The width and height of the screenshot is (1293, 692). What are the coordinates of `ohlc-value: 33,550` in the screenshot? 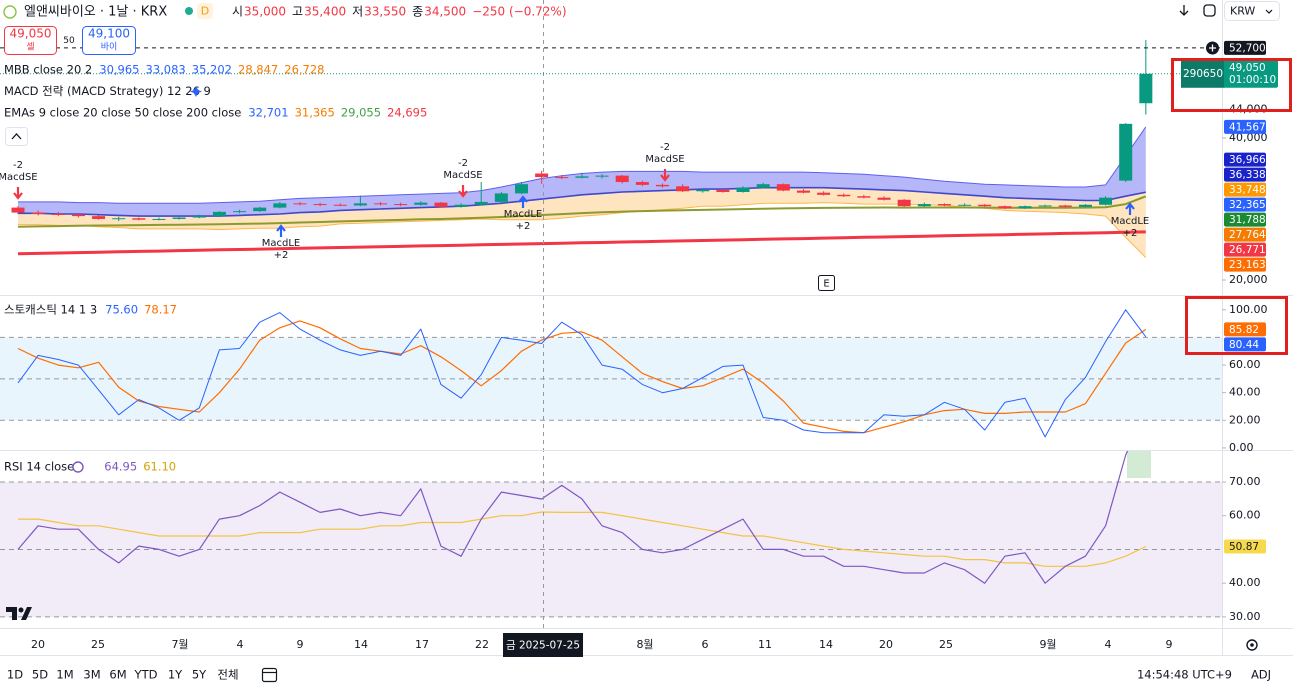 It's located at (385, 12).